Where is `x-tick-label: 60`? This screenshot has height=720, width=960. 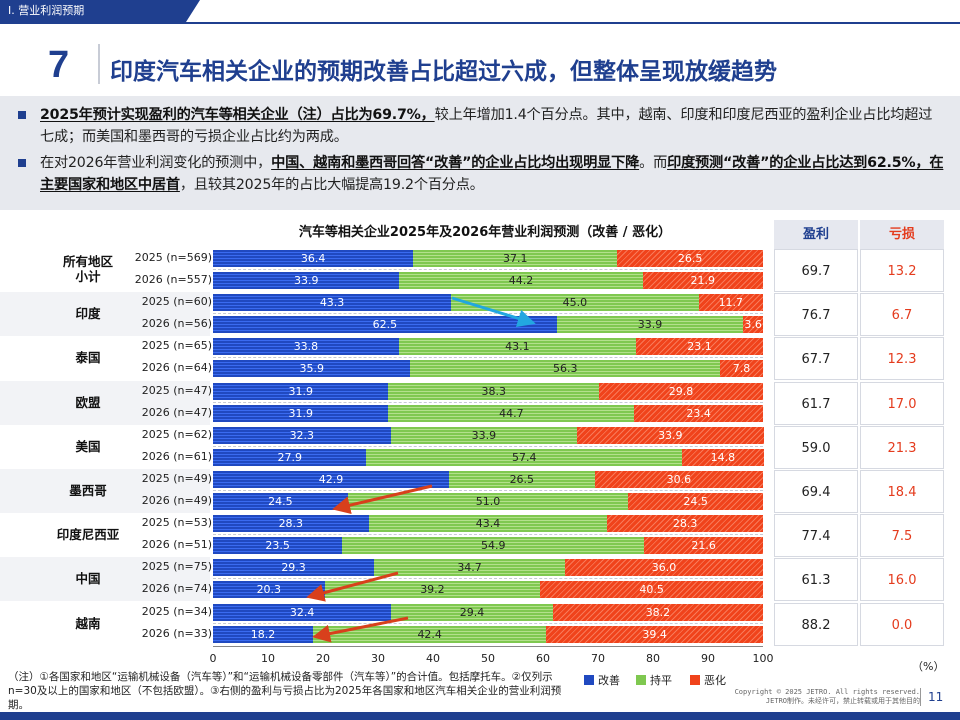 x-tick-label: 60 is located at coordinates (543, 658).